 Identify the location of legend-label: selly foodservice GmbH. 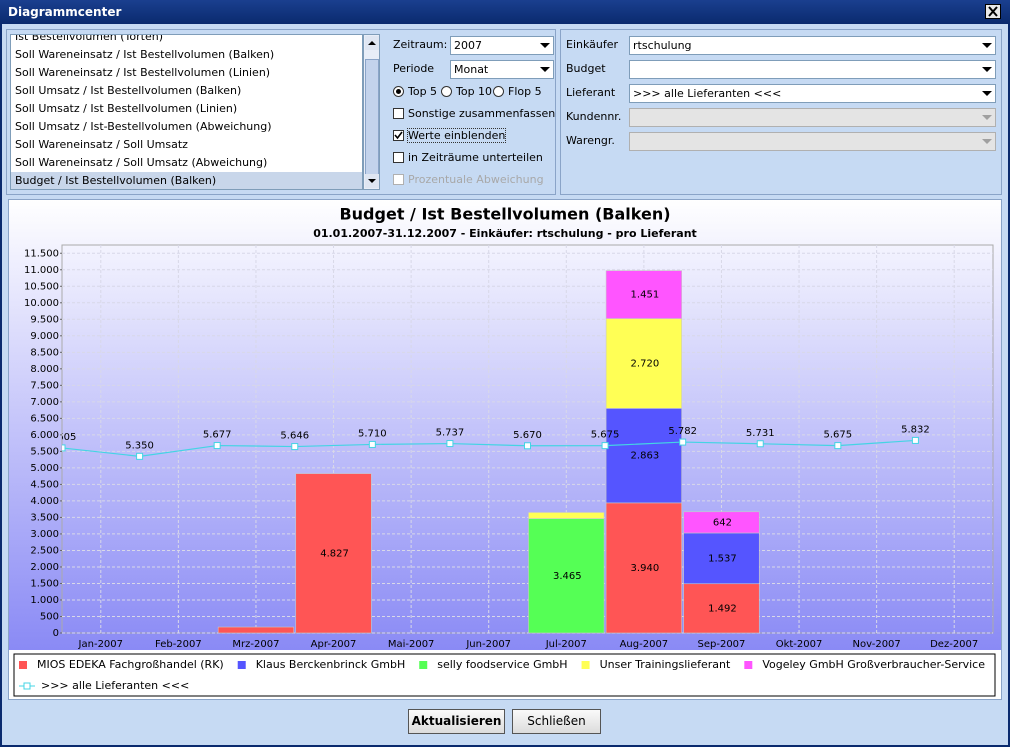
(502, 664).